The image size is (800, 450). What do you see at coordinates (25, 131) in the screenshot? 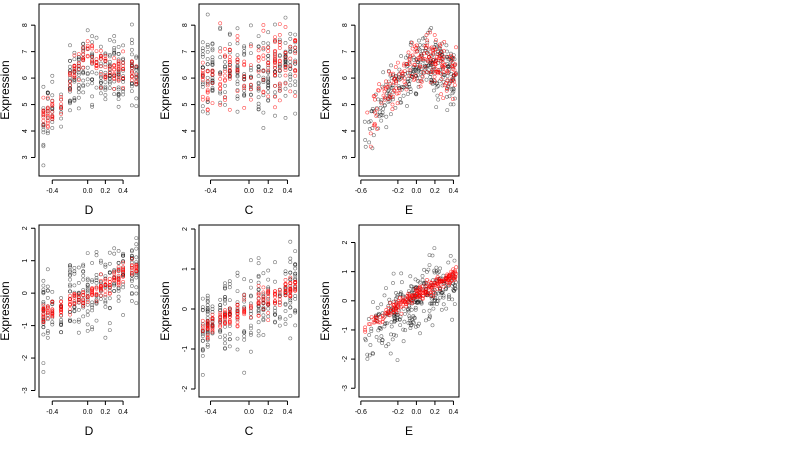
I see `y-tick-label: 4` at bounding box center [25, 131].